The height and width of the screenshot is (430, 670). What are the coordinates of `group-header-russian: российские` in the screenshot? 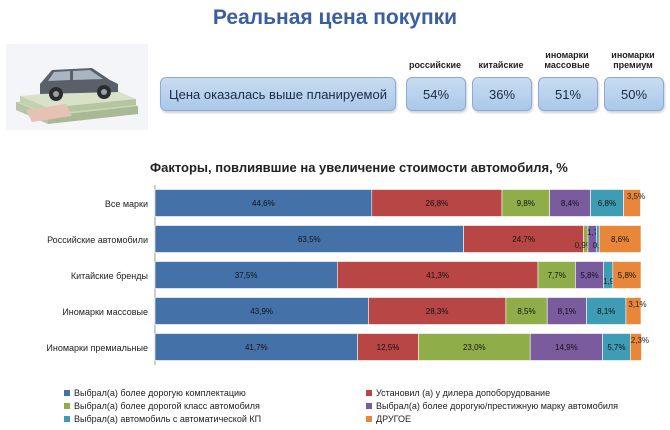 It's located at (434, 65).